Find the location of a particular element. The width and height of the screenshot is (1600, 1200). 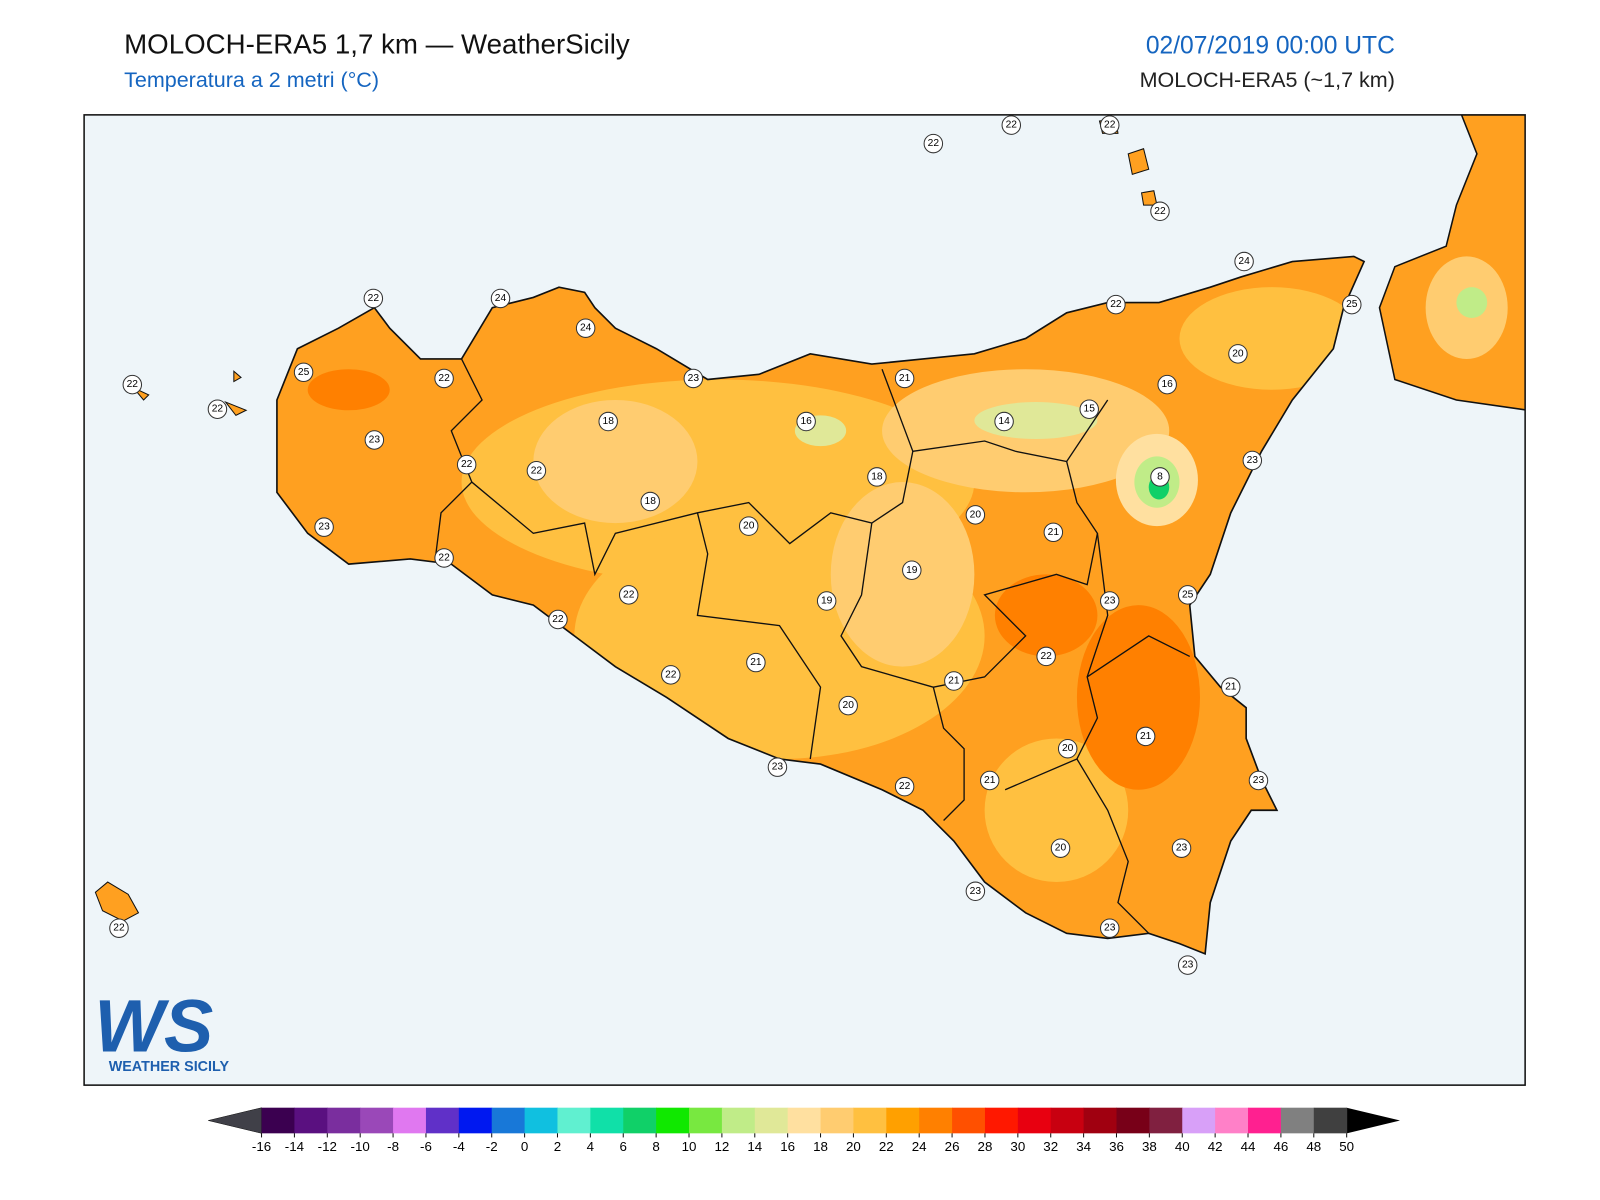

colorbar-label: 28 is located at coordinates (985, 1146).